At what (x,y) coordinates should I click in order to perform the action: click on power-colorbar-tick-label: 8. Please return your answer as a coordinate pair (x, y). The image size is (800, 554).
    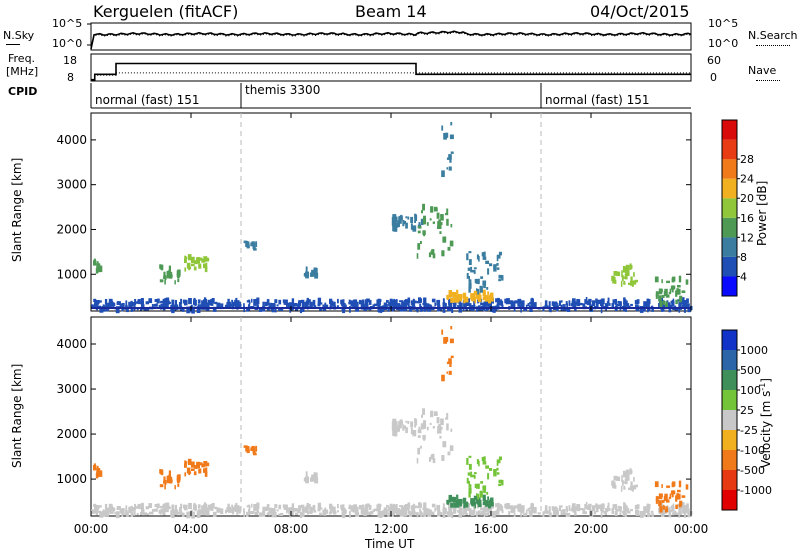
    Looking at the image, I should click on (743, 257).